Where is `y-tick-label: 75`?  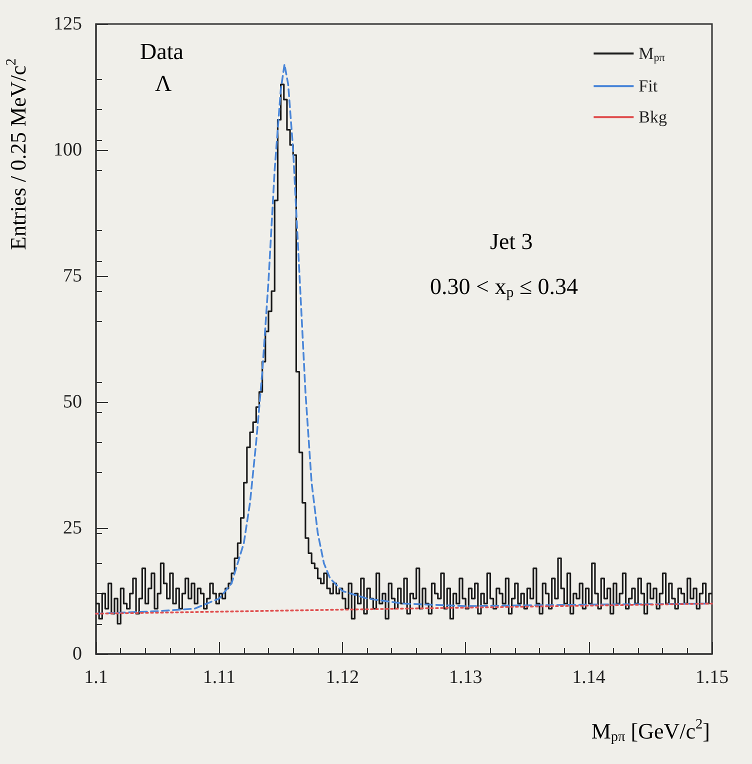
y-tick-label: 75 is located at coordinates (72, 276).